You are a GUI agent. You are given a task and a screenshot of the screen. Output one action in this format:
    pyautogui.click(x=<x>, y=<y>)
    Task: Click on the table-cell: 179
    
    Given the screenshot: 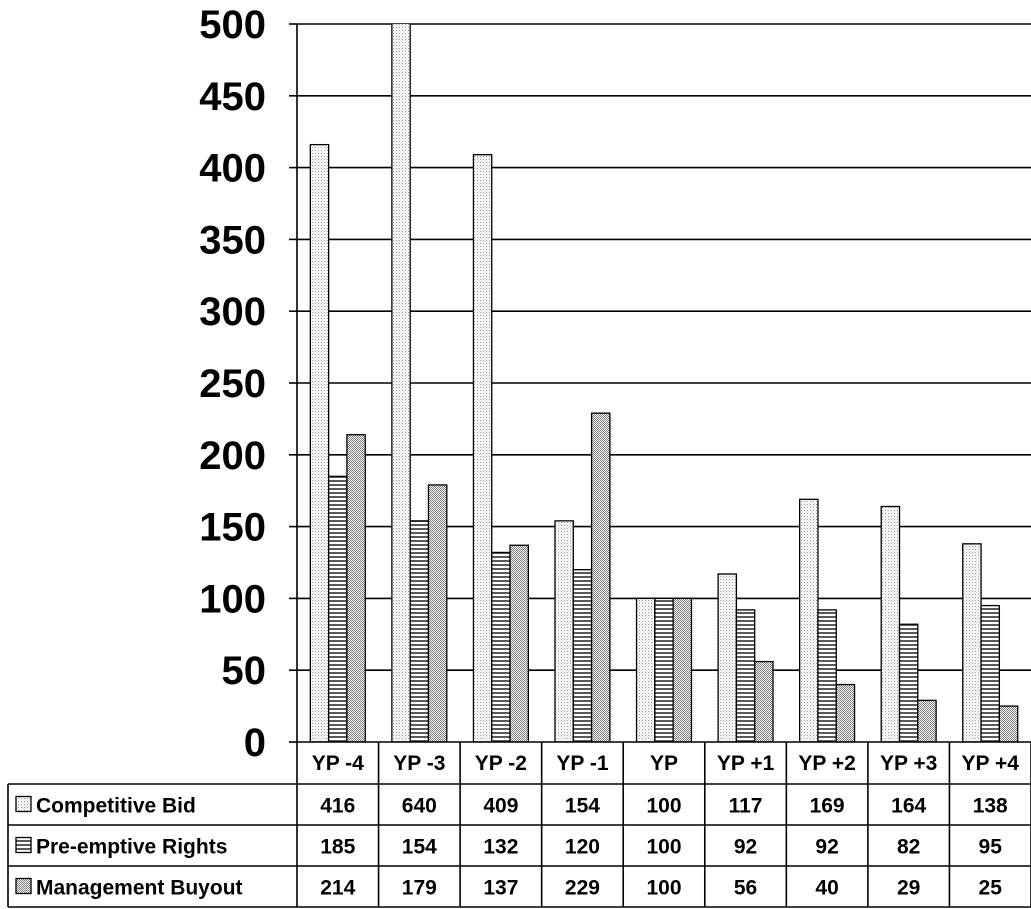 What is the action you would take?
    pyautogui.click(x=419, y=888)
    